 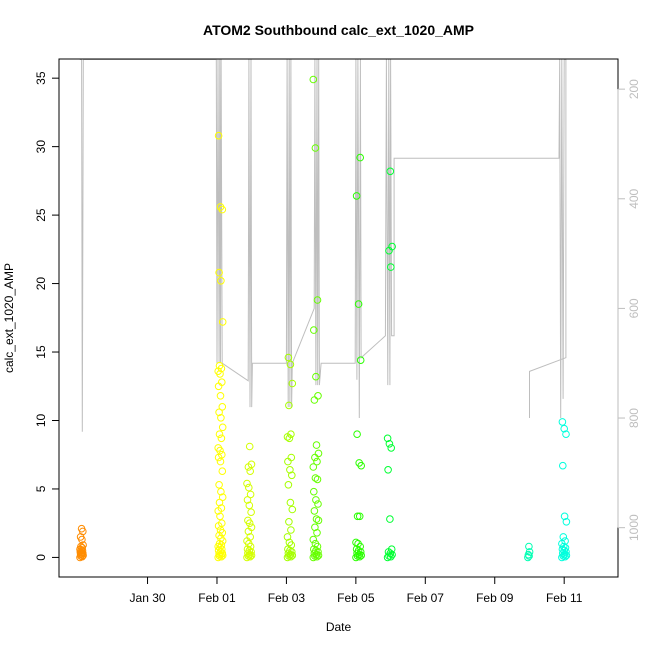 What do you see at coordinates (148, 598) in the screenshot?
I see `x-tick-label: Jan 30` at bounding box center [148, 598].